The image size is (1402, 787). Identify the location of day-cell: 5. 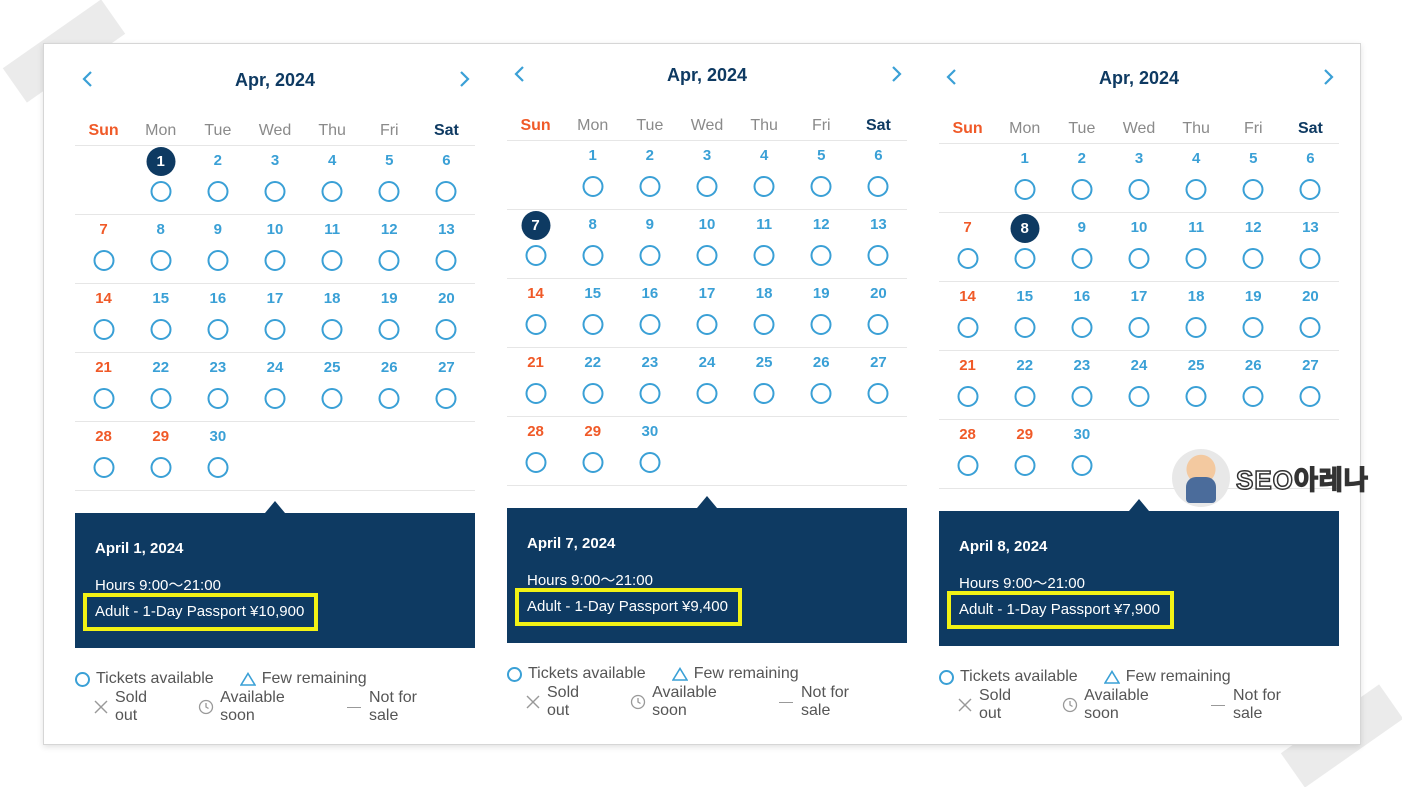
(389, 180).